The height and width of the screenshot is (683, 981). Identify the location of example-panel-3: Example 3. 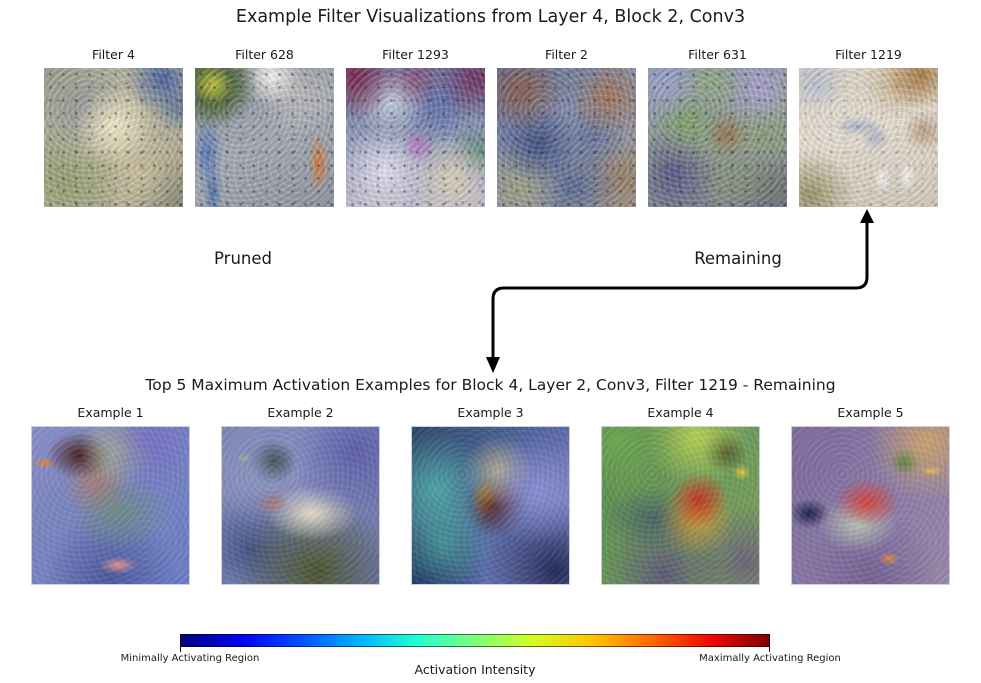
(490, 495).